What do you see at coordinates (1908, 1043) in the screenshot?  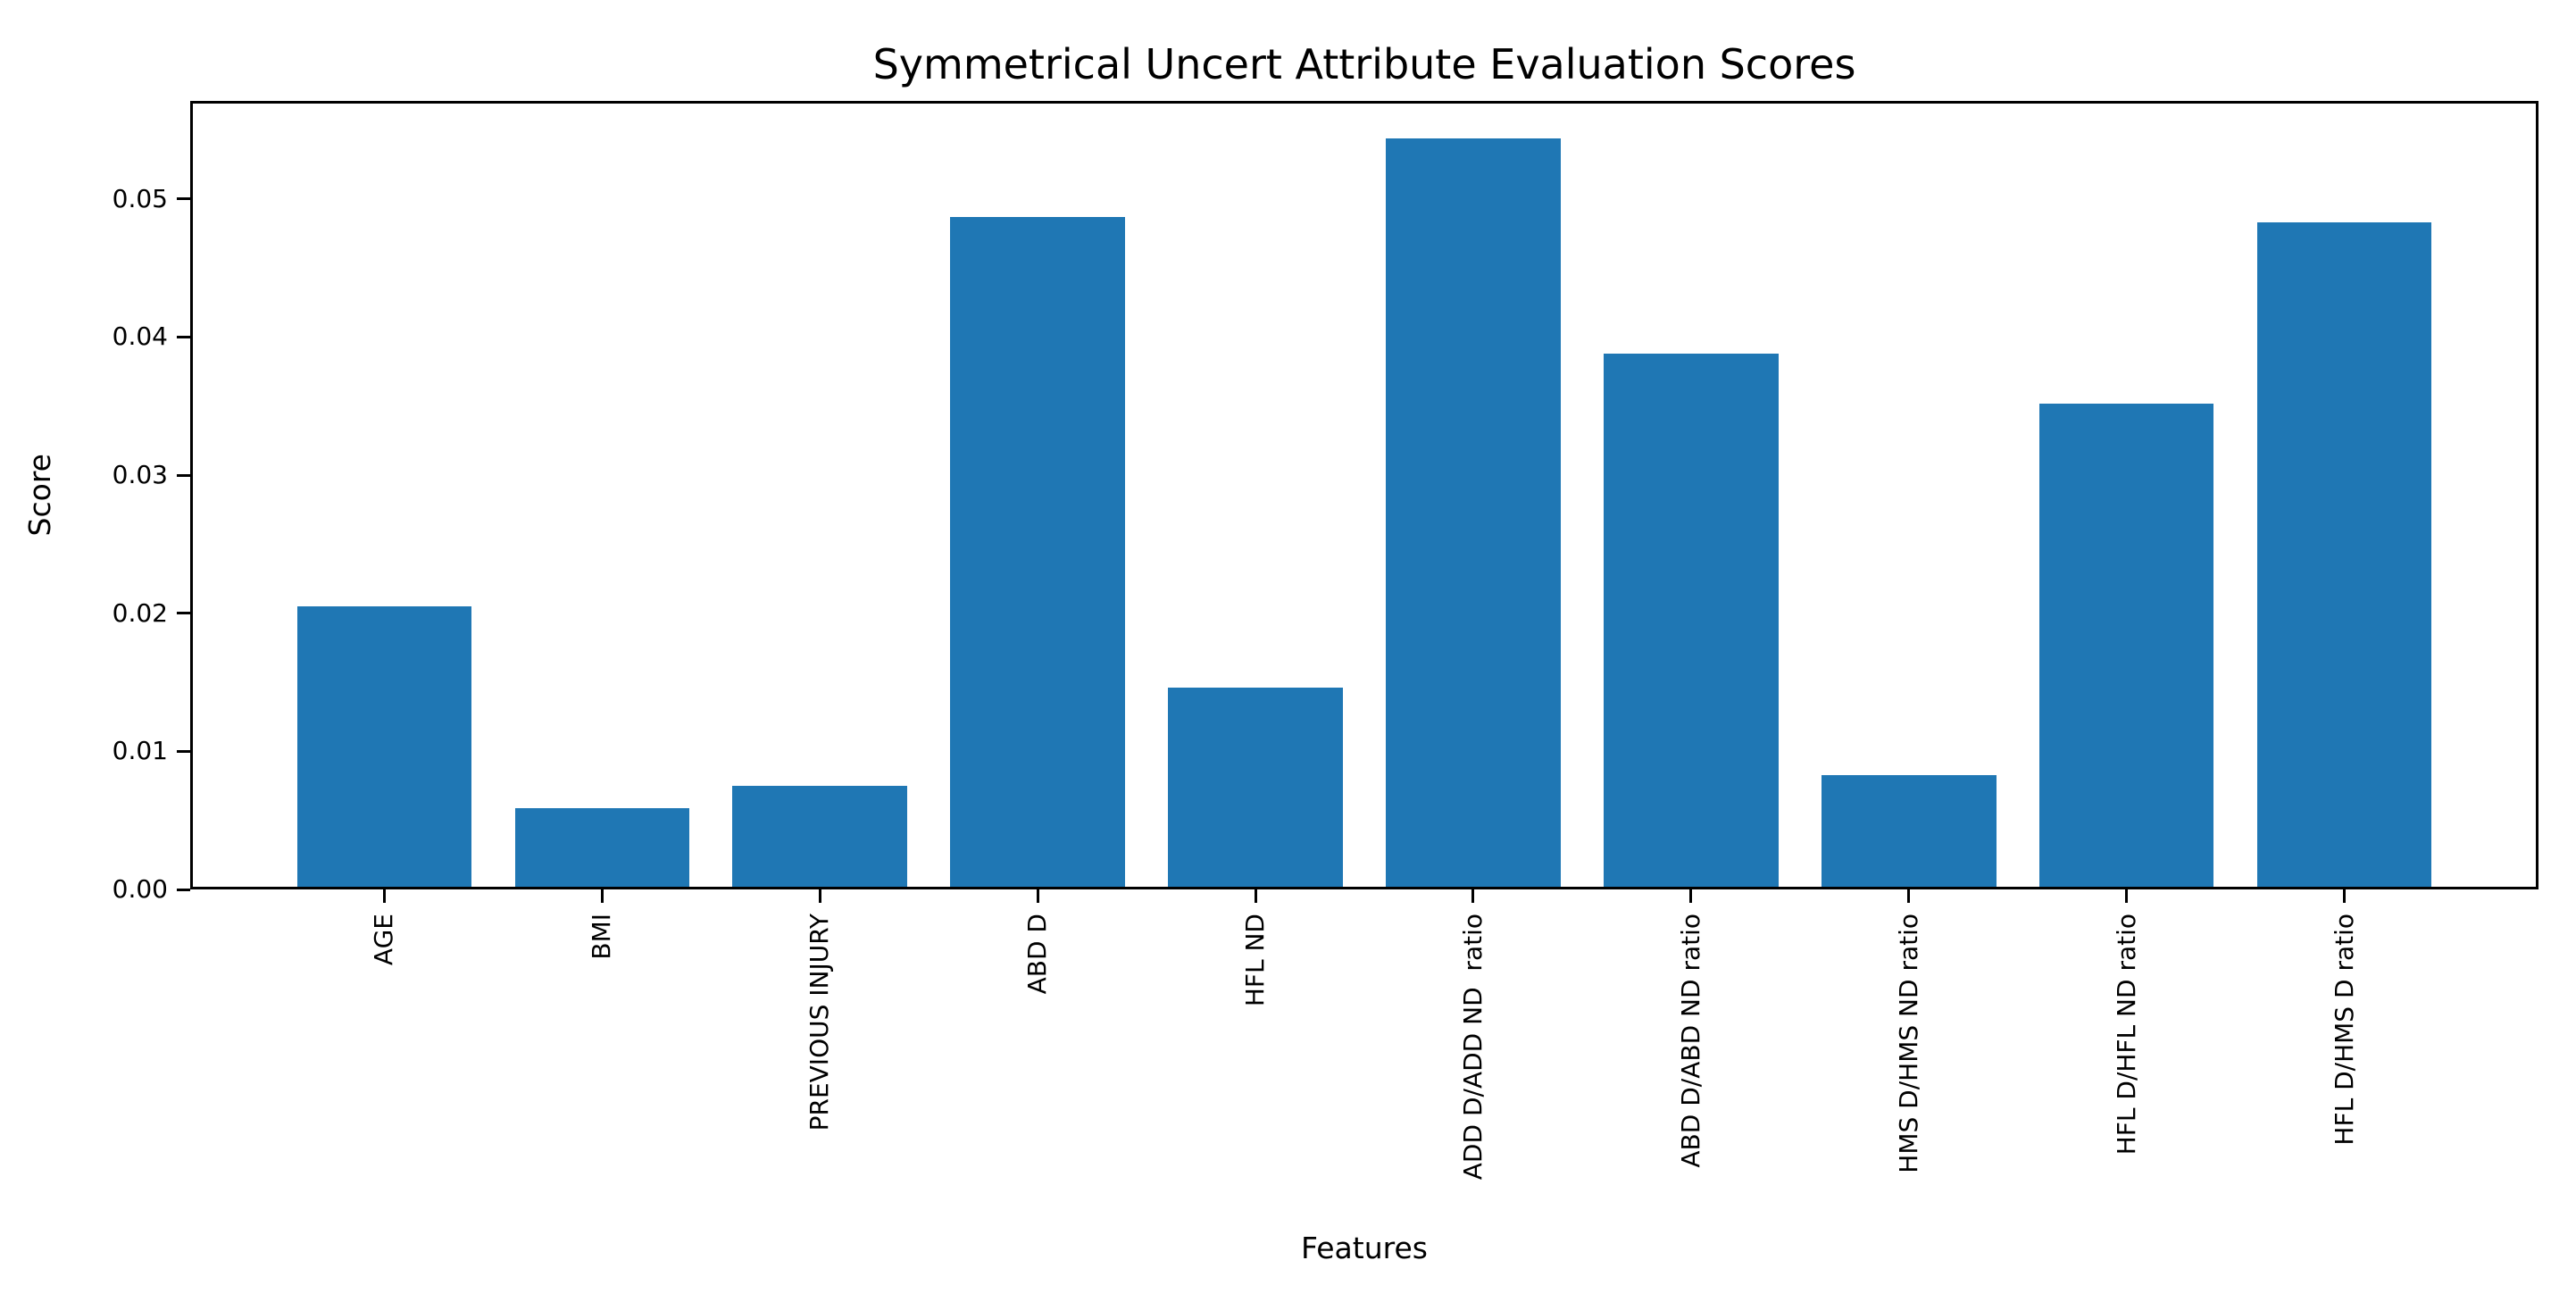 I see `x-tick-label: HMS D/HMS ND ratio` at bounding box center [1908, 1043].